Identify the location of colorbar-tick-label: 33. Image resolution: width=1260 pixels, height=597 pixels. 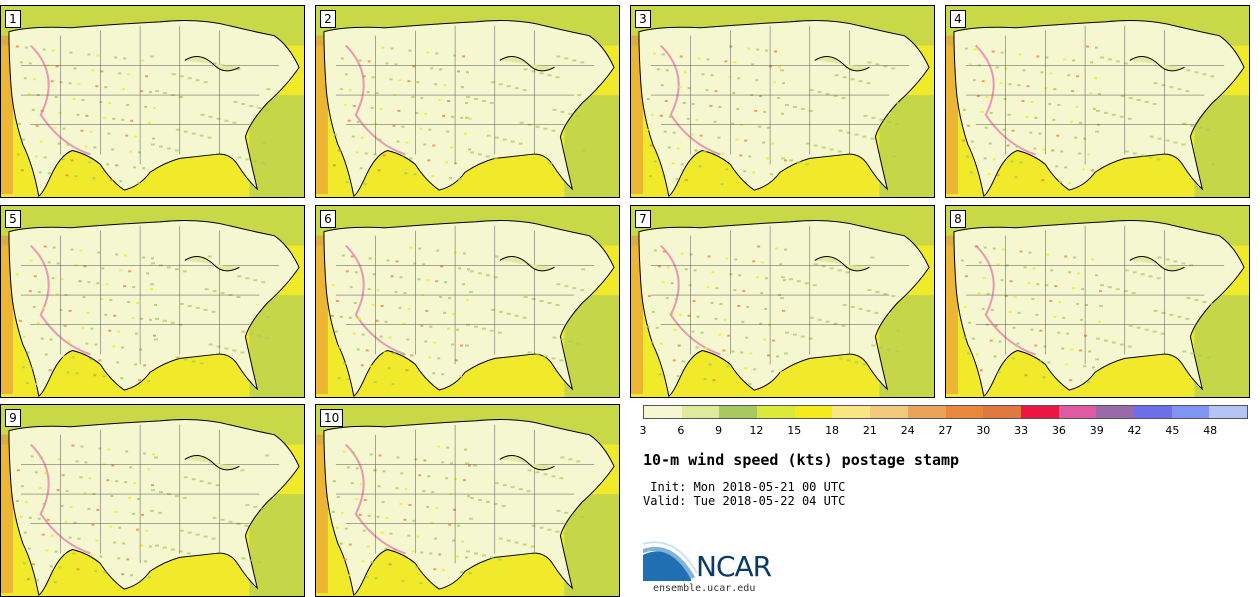
(1021, 430).